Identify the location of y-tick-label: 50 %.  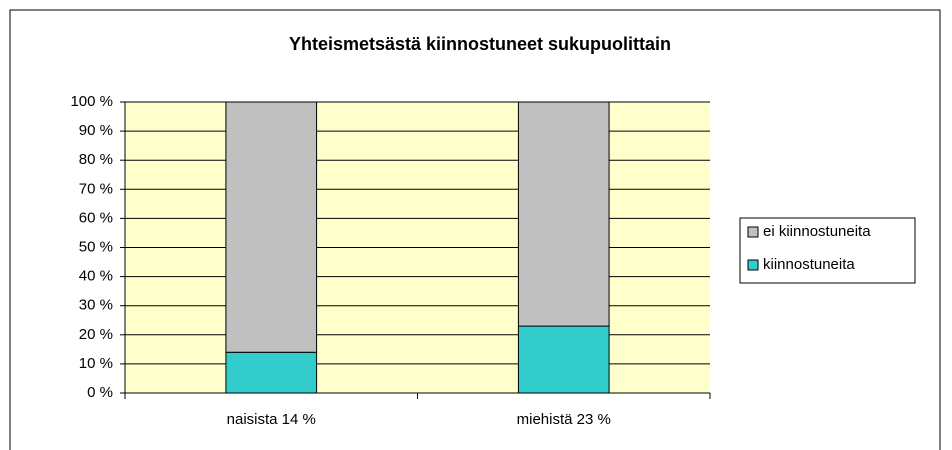
(96, 246).